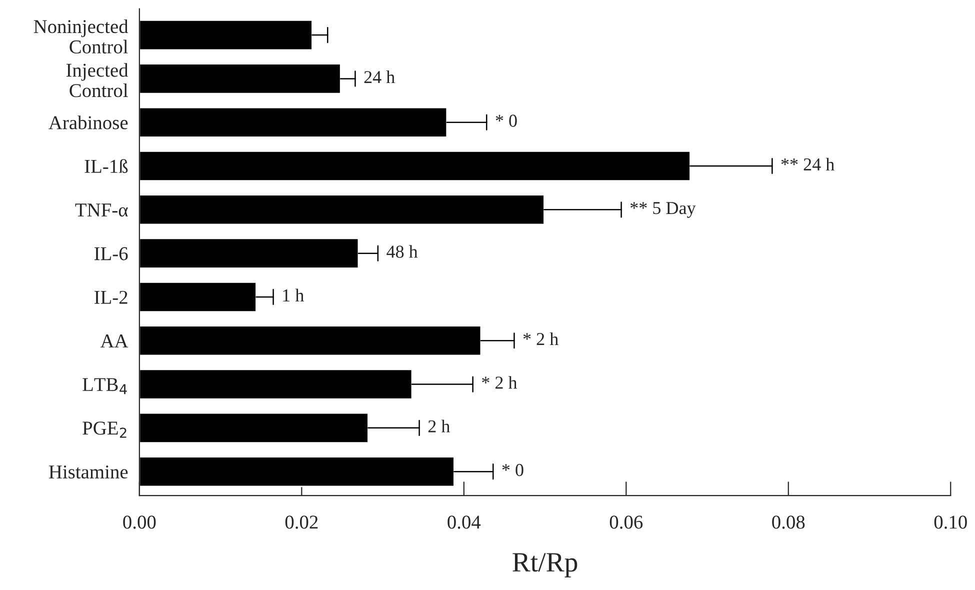 The width and height of the screenshot is (975, 590). What do you see at coordinates (88, 123) in the screenshot?
I see `y-tick-label: Arabinose` at bounding box center [88, 123].